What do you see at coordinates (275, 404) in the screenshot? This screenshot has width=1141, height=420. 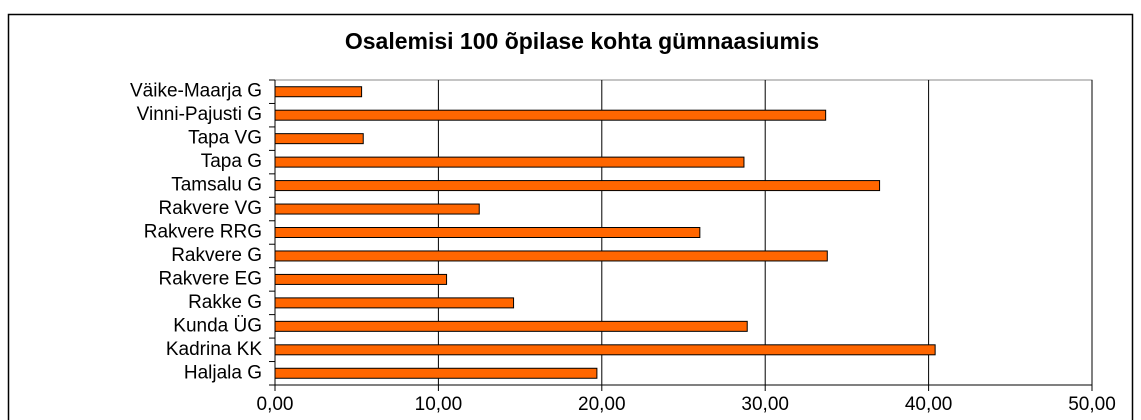 I see `x-tick-label: 0,00` at bounding box center [275, 404].